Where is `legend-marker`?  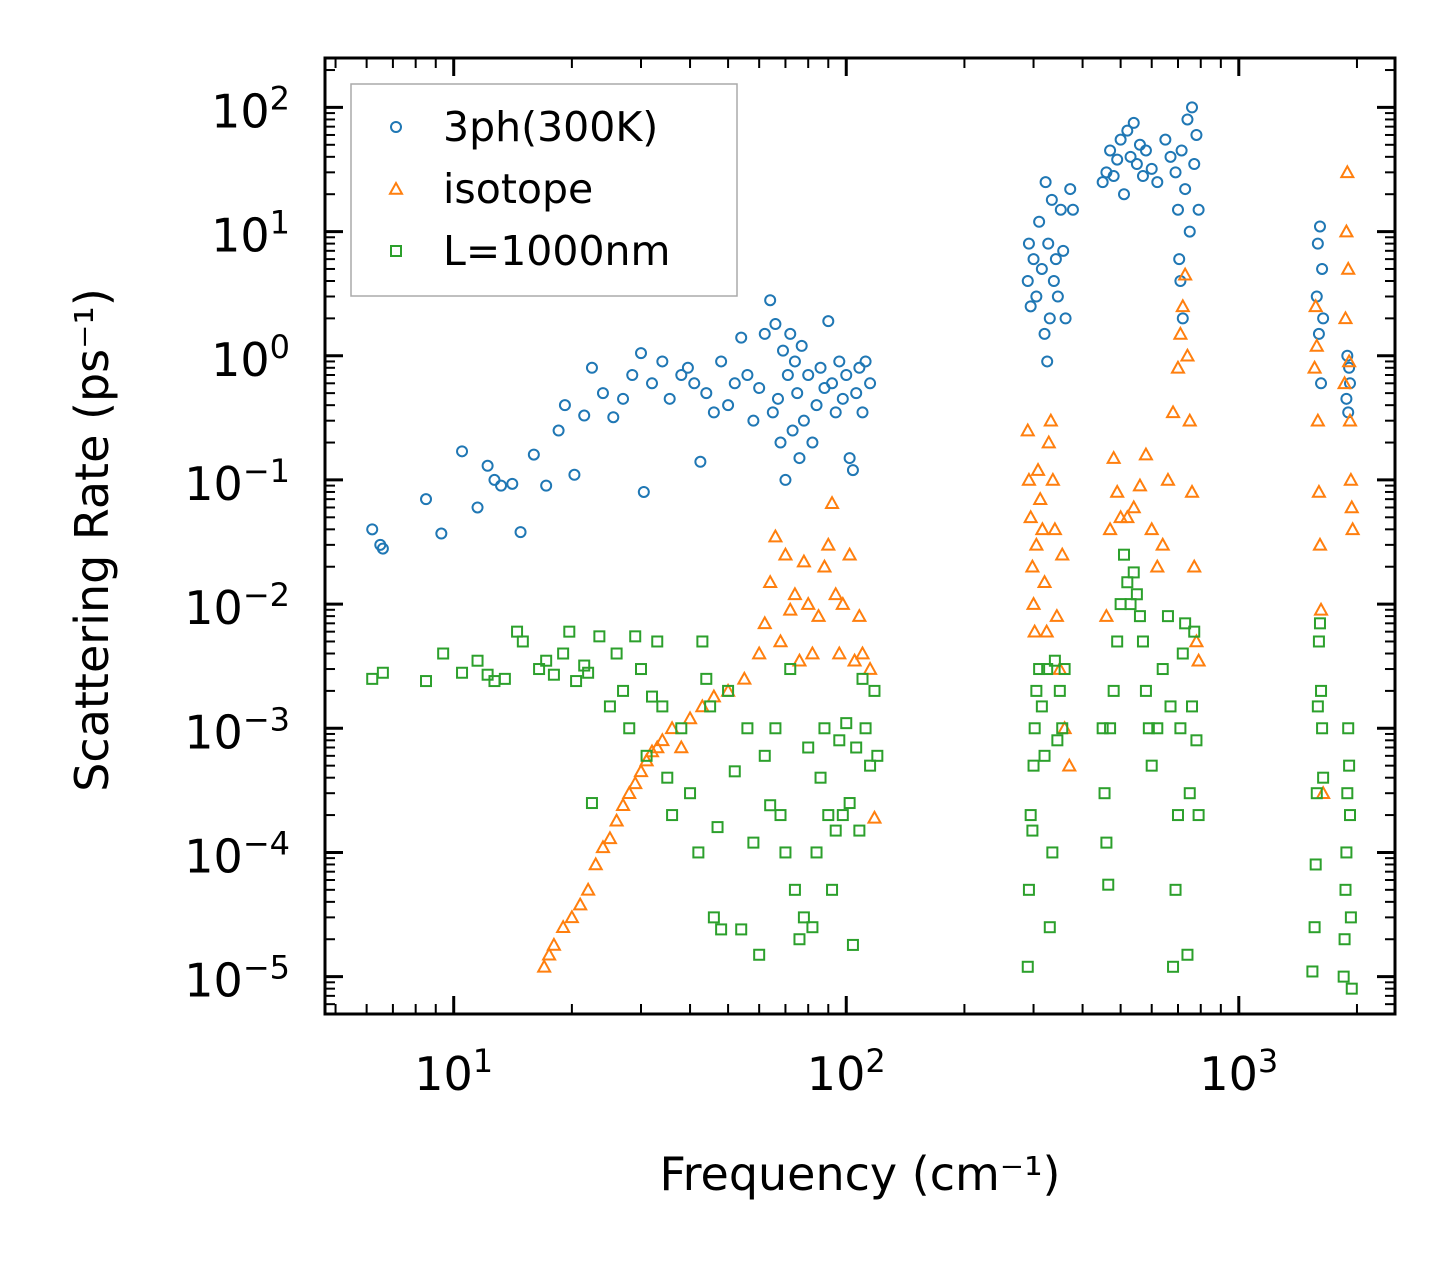 legend-marker is located at coordinates (396, 251).